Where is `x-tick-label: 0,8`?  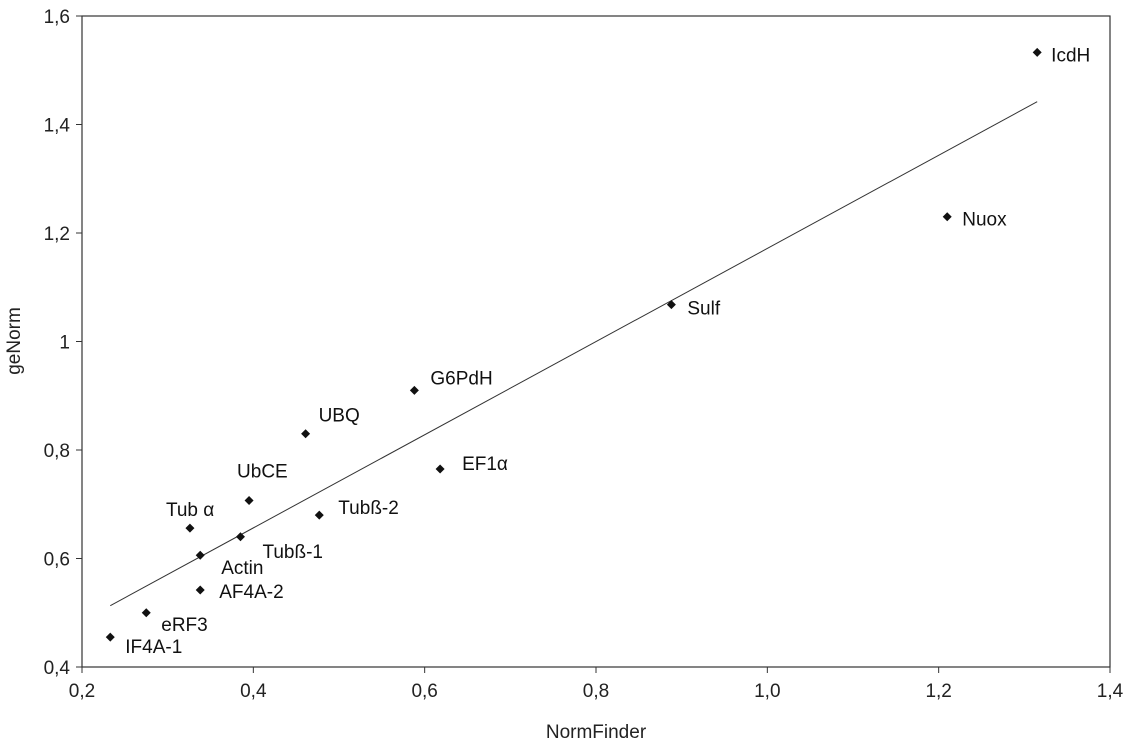 x-tick-label: 0,8 is located at coordinates (596, 691).